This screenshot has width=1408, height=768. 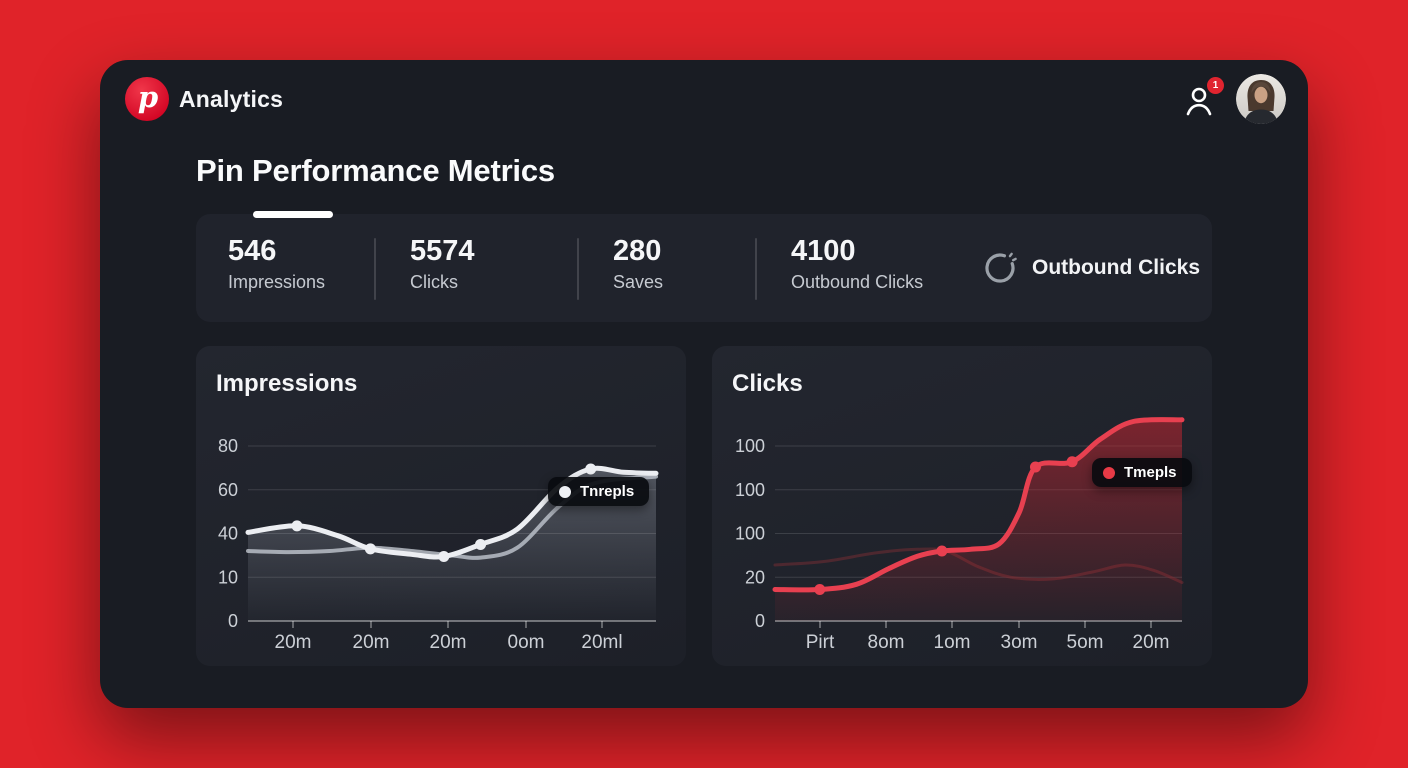 I want to click on notifications-button: 1, so click(x=1203, y=98).